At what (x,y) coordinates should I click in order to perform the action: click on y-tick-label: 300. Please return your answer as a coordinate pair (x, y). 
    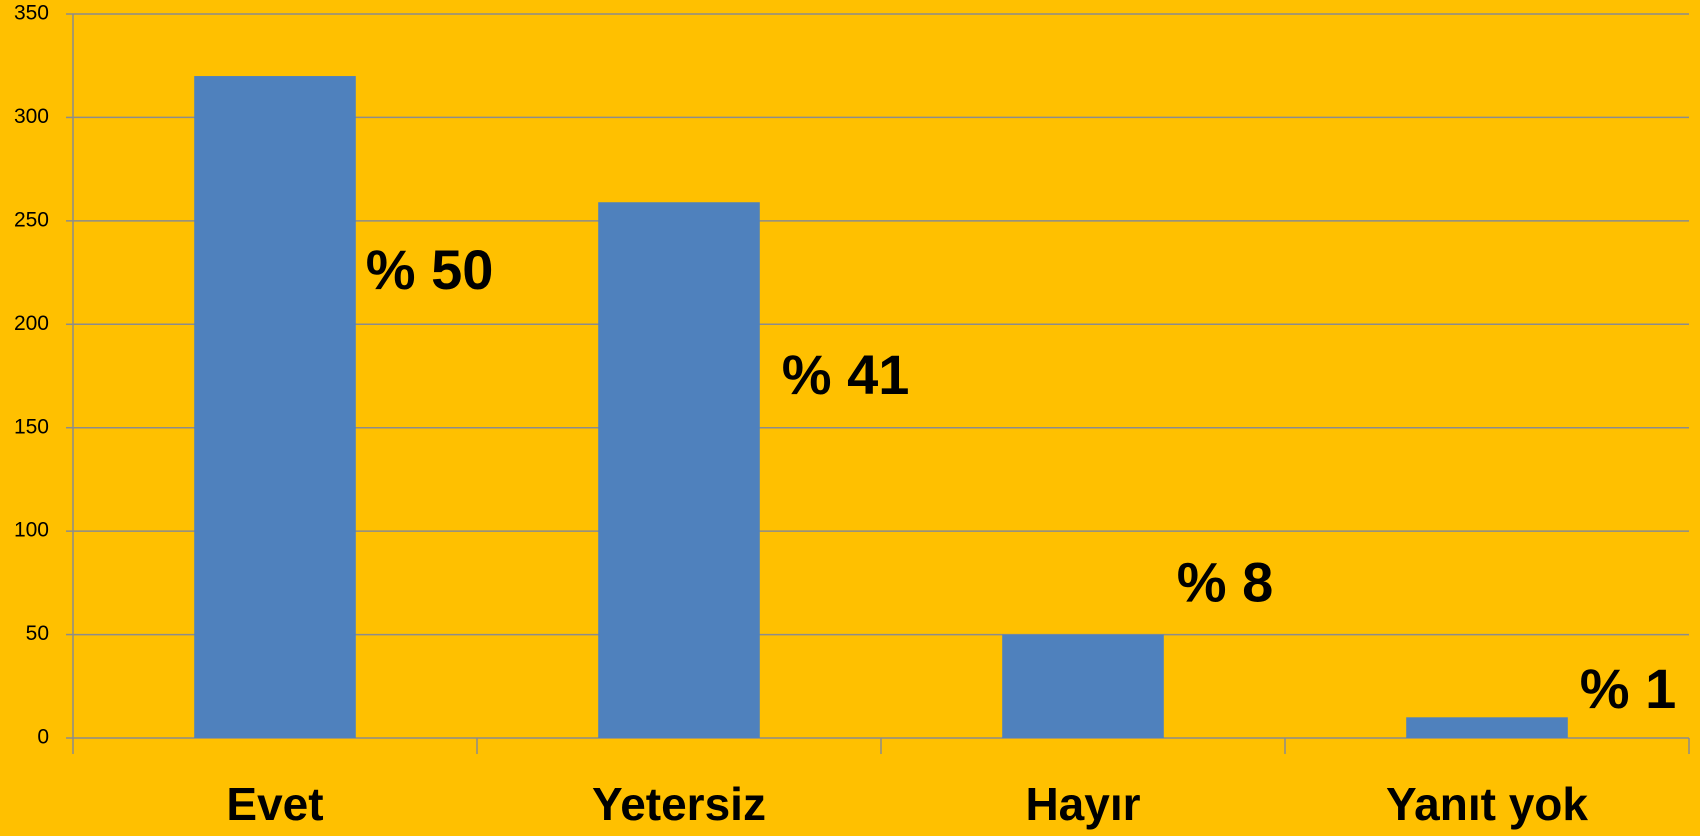
    Looking at the image, I should click on (31, 116).